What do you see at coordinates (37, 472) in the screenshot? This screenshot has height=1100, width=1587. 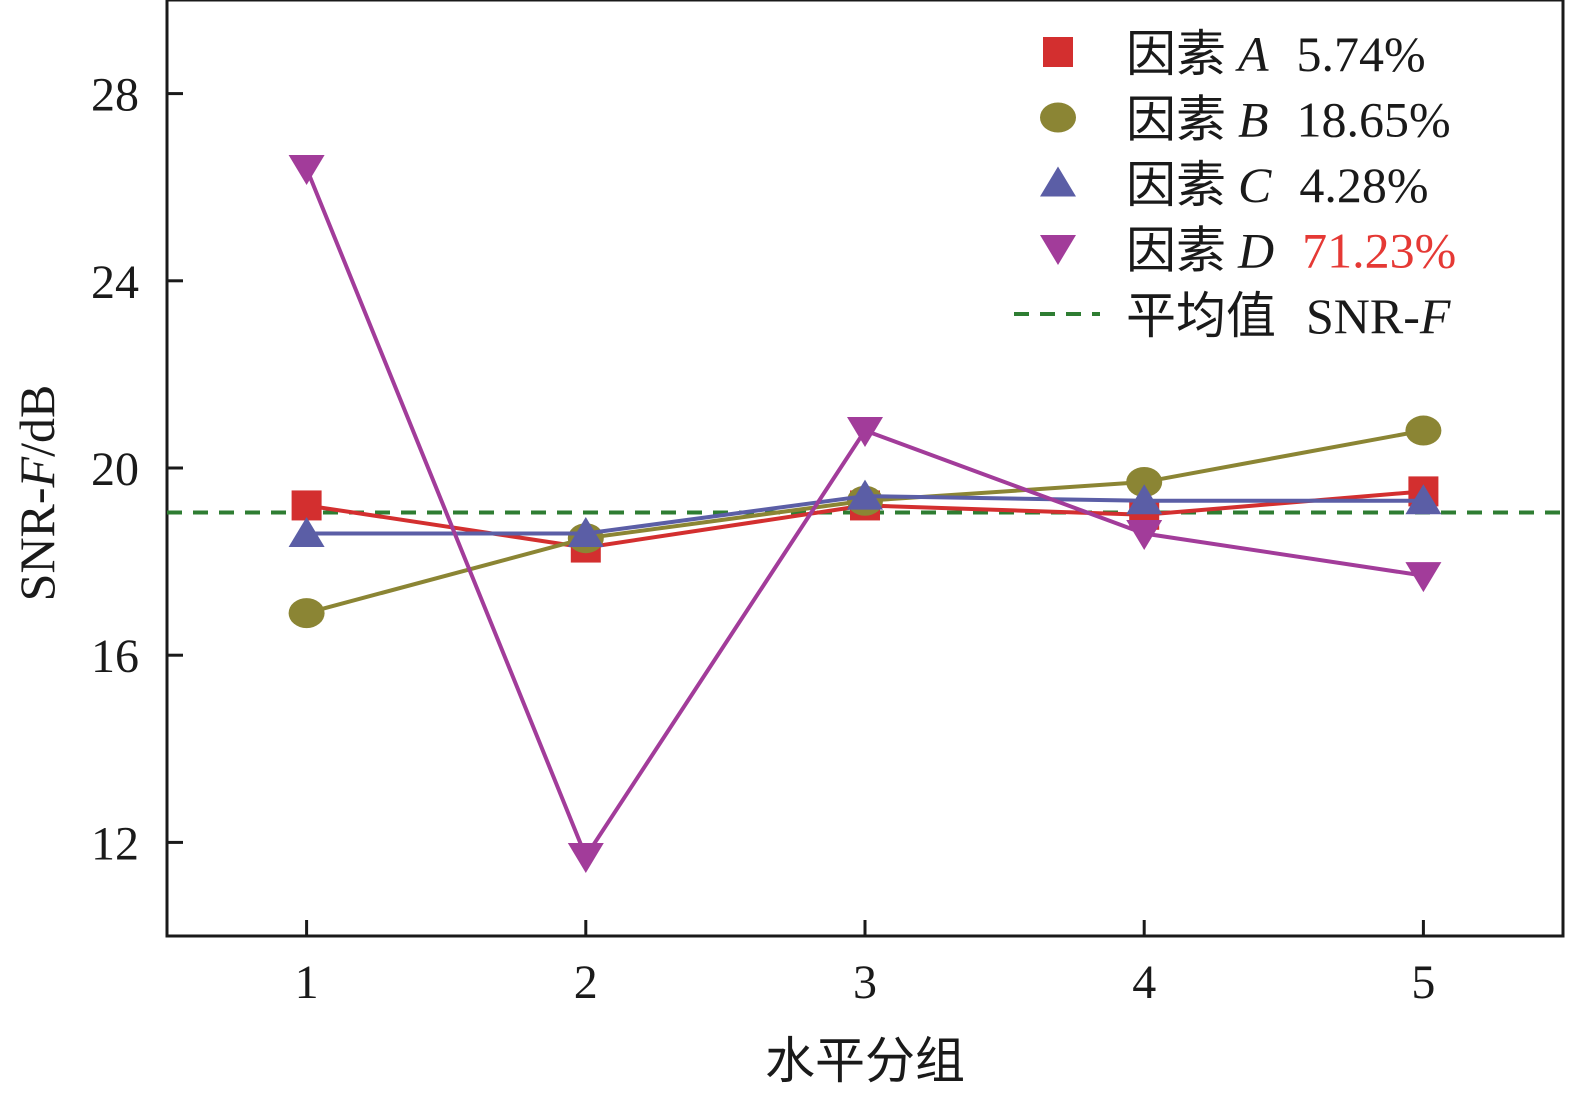 I see `y-axis-title-italic: F` at bounding box center [37, 472].